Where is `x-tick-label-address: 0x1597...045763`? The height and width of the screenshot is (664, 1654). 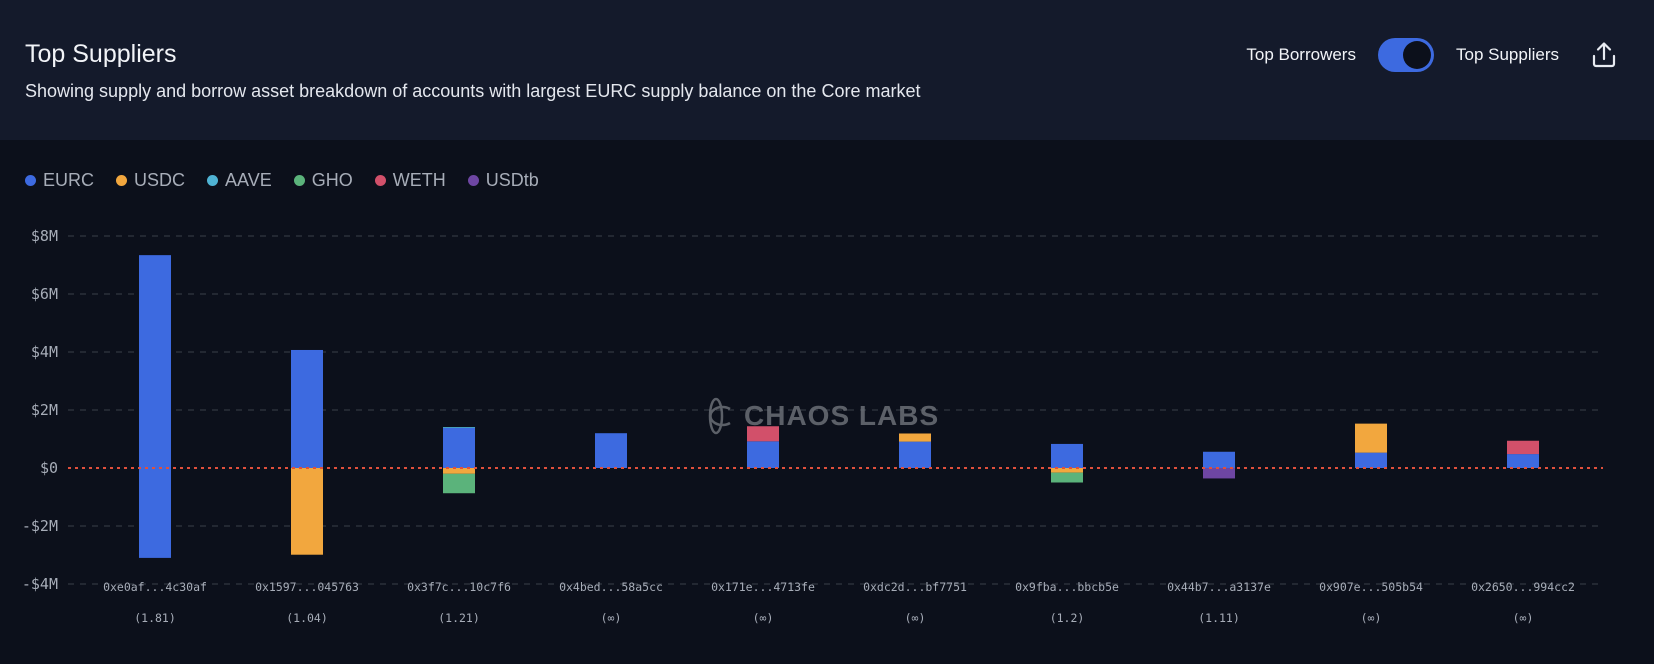 x-tick-label-address: 0x1597...045763 is located at coordinates (307, 587).